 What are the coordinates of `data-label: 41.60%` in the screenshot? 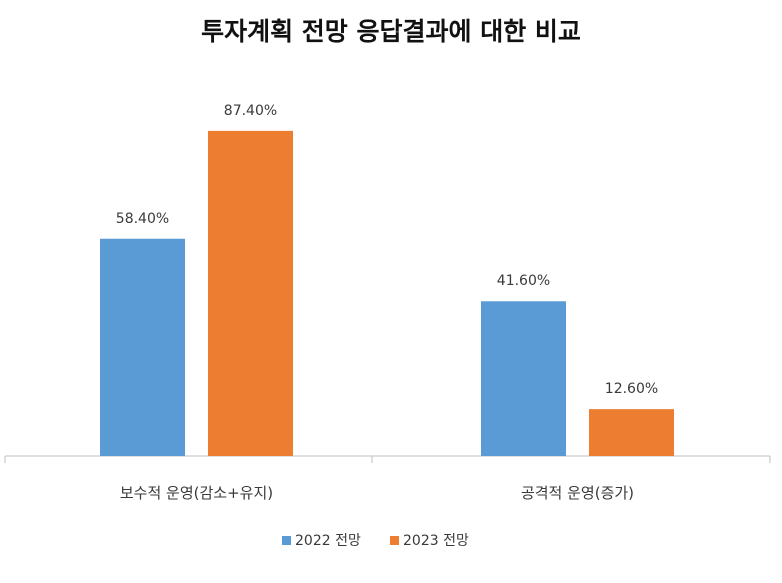 It's located at (523, 281).